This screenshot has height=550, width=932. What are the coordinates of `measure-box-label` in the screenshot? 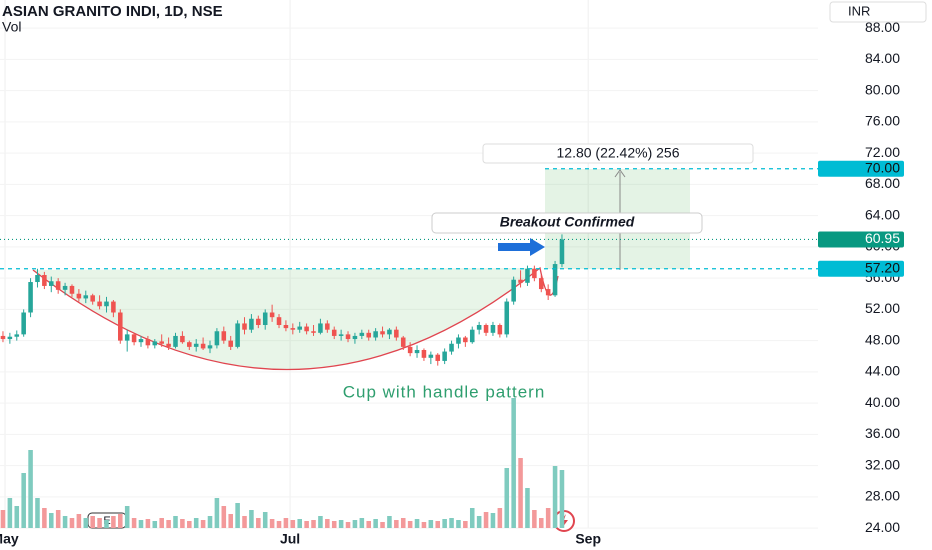 It's located at (618, 153).